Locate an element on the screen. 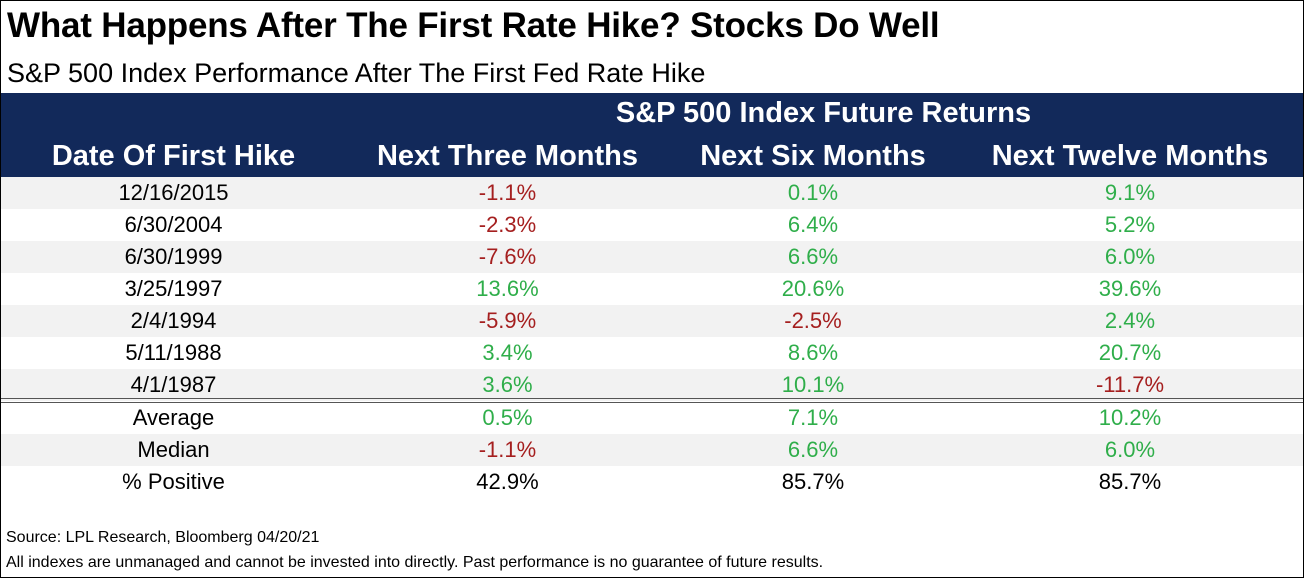 The image size is (1304, 578). column-header-twelve-months: Next Twelve Months is located at coordinates (1130, 156).